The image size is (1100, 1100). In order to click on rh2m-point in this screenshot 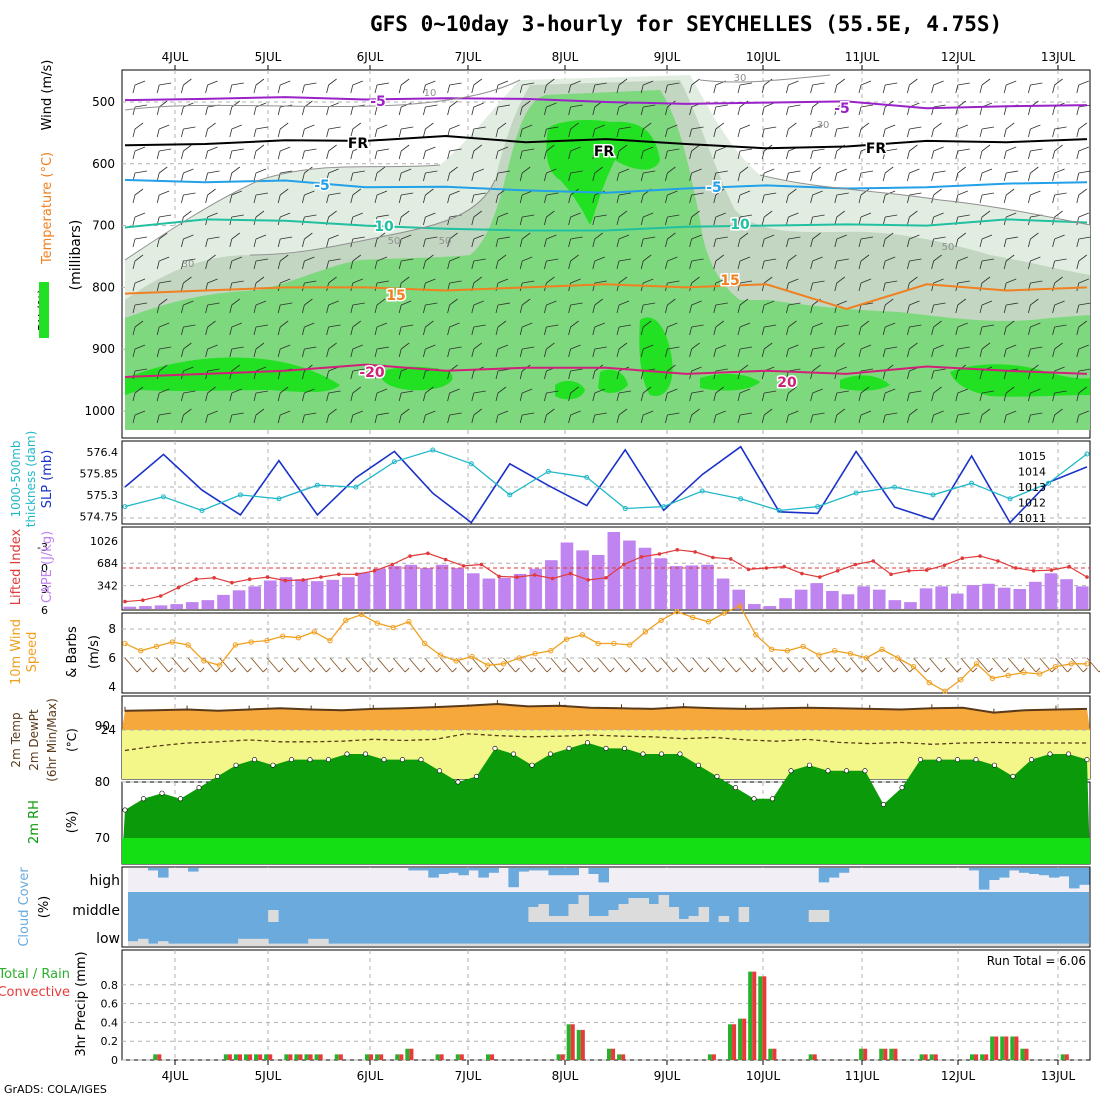, I will do `click(809, 765)`.